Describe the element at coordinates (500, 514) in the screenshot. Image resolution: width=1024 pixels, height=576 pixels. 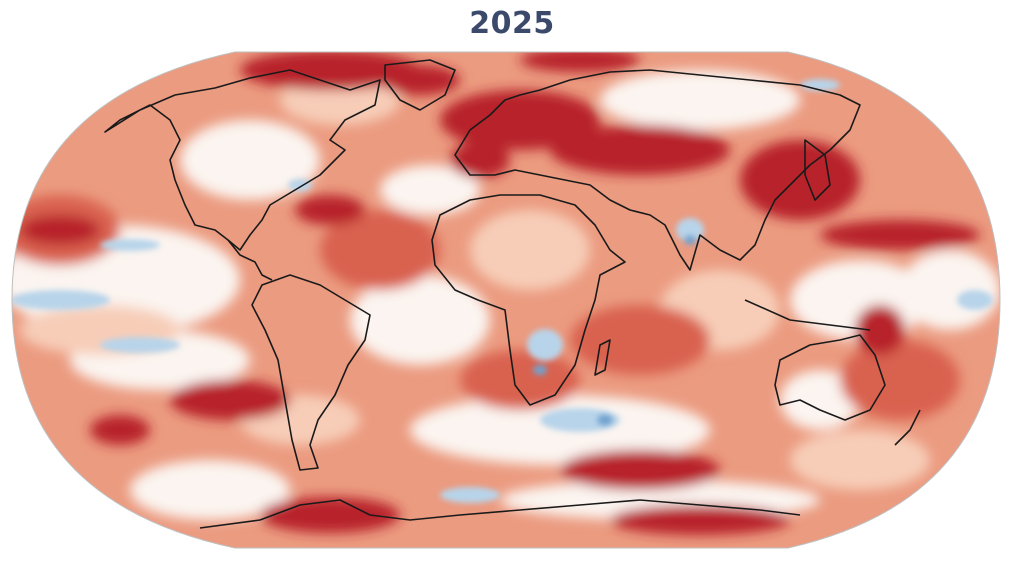
I see `antarctica-coast` at that location.